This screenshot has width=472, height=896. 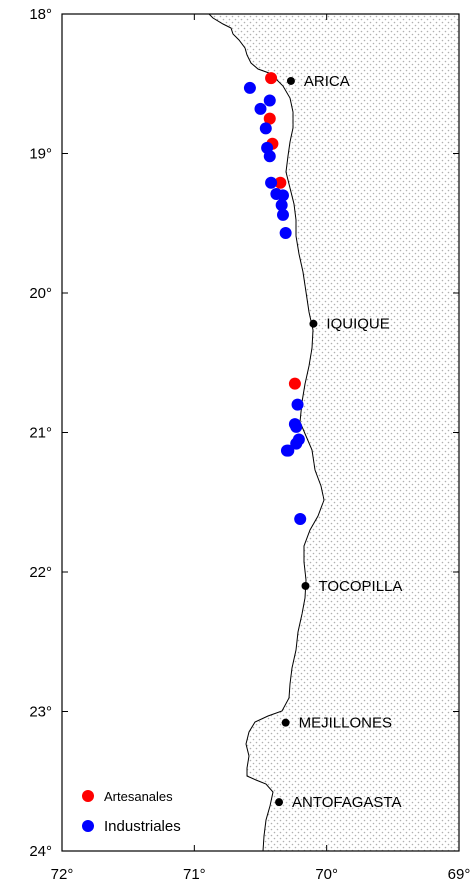 What do you see at coordinates (326, 874) in the screenshot?
I see `lon-tick-label: 70°` at bounding box center [326, 874].